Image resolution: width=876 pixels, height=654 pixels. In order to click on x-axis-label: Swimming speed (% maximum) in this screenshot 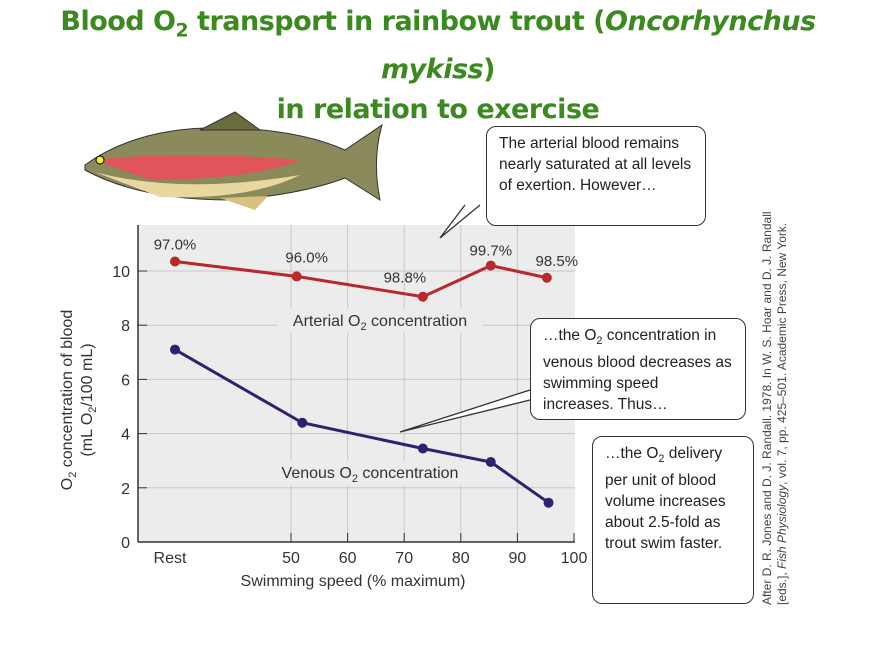, I will do `click(353, 581)`.